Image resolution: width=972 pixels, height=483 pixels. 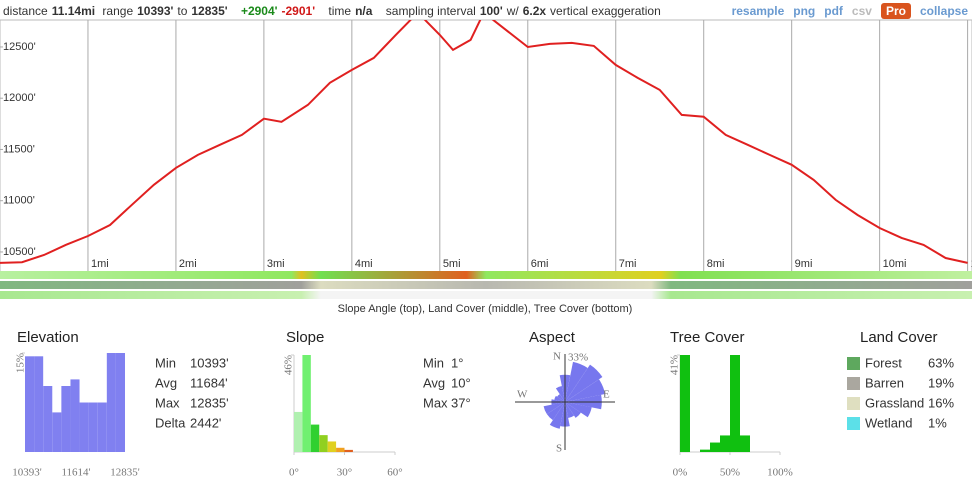 What do you see at coordinates (861, 11) in the screenshot?
I see `csv-link: csv` at bounding box center [861, 11].